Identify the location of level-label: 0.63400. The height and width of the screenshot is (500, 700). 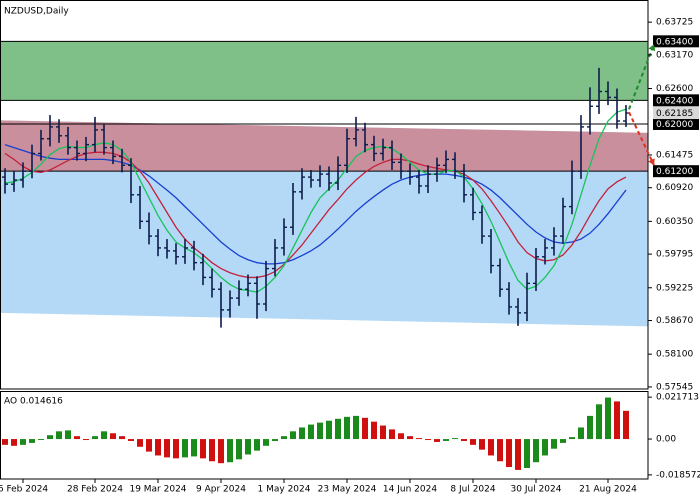
(674, 42).